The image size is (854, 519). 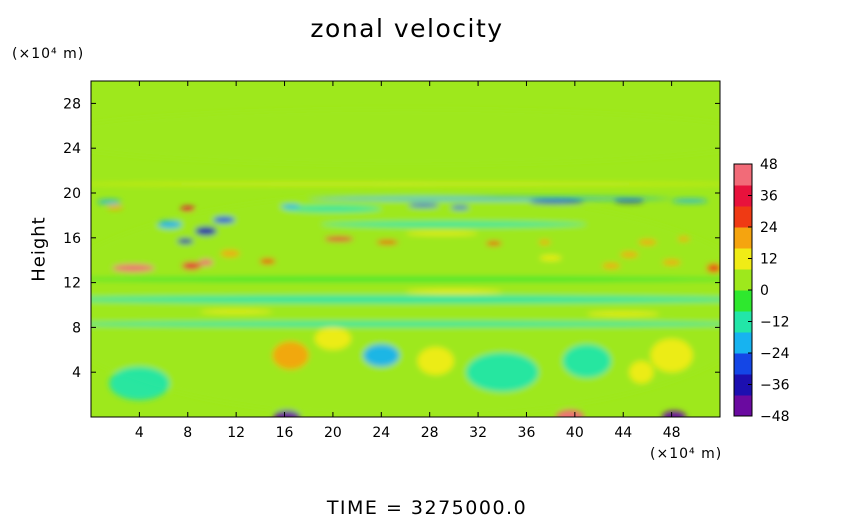 What do you see at coordinates (686, 454) in the screenshot?
I see `x-axis-unit: (×10⁴ m)` at bounding box center [686, 454].